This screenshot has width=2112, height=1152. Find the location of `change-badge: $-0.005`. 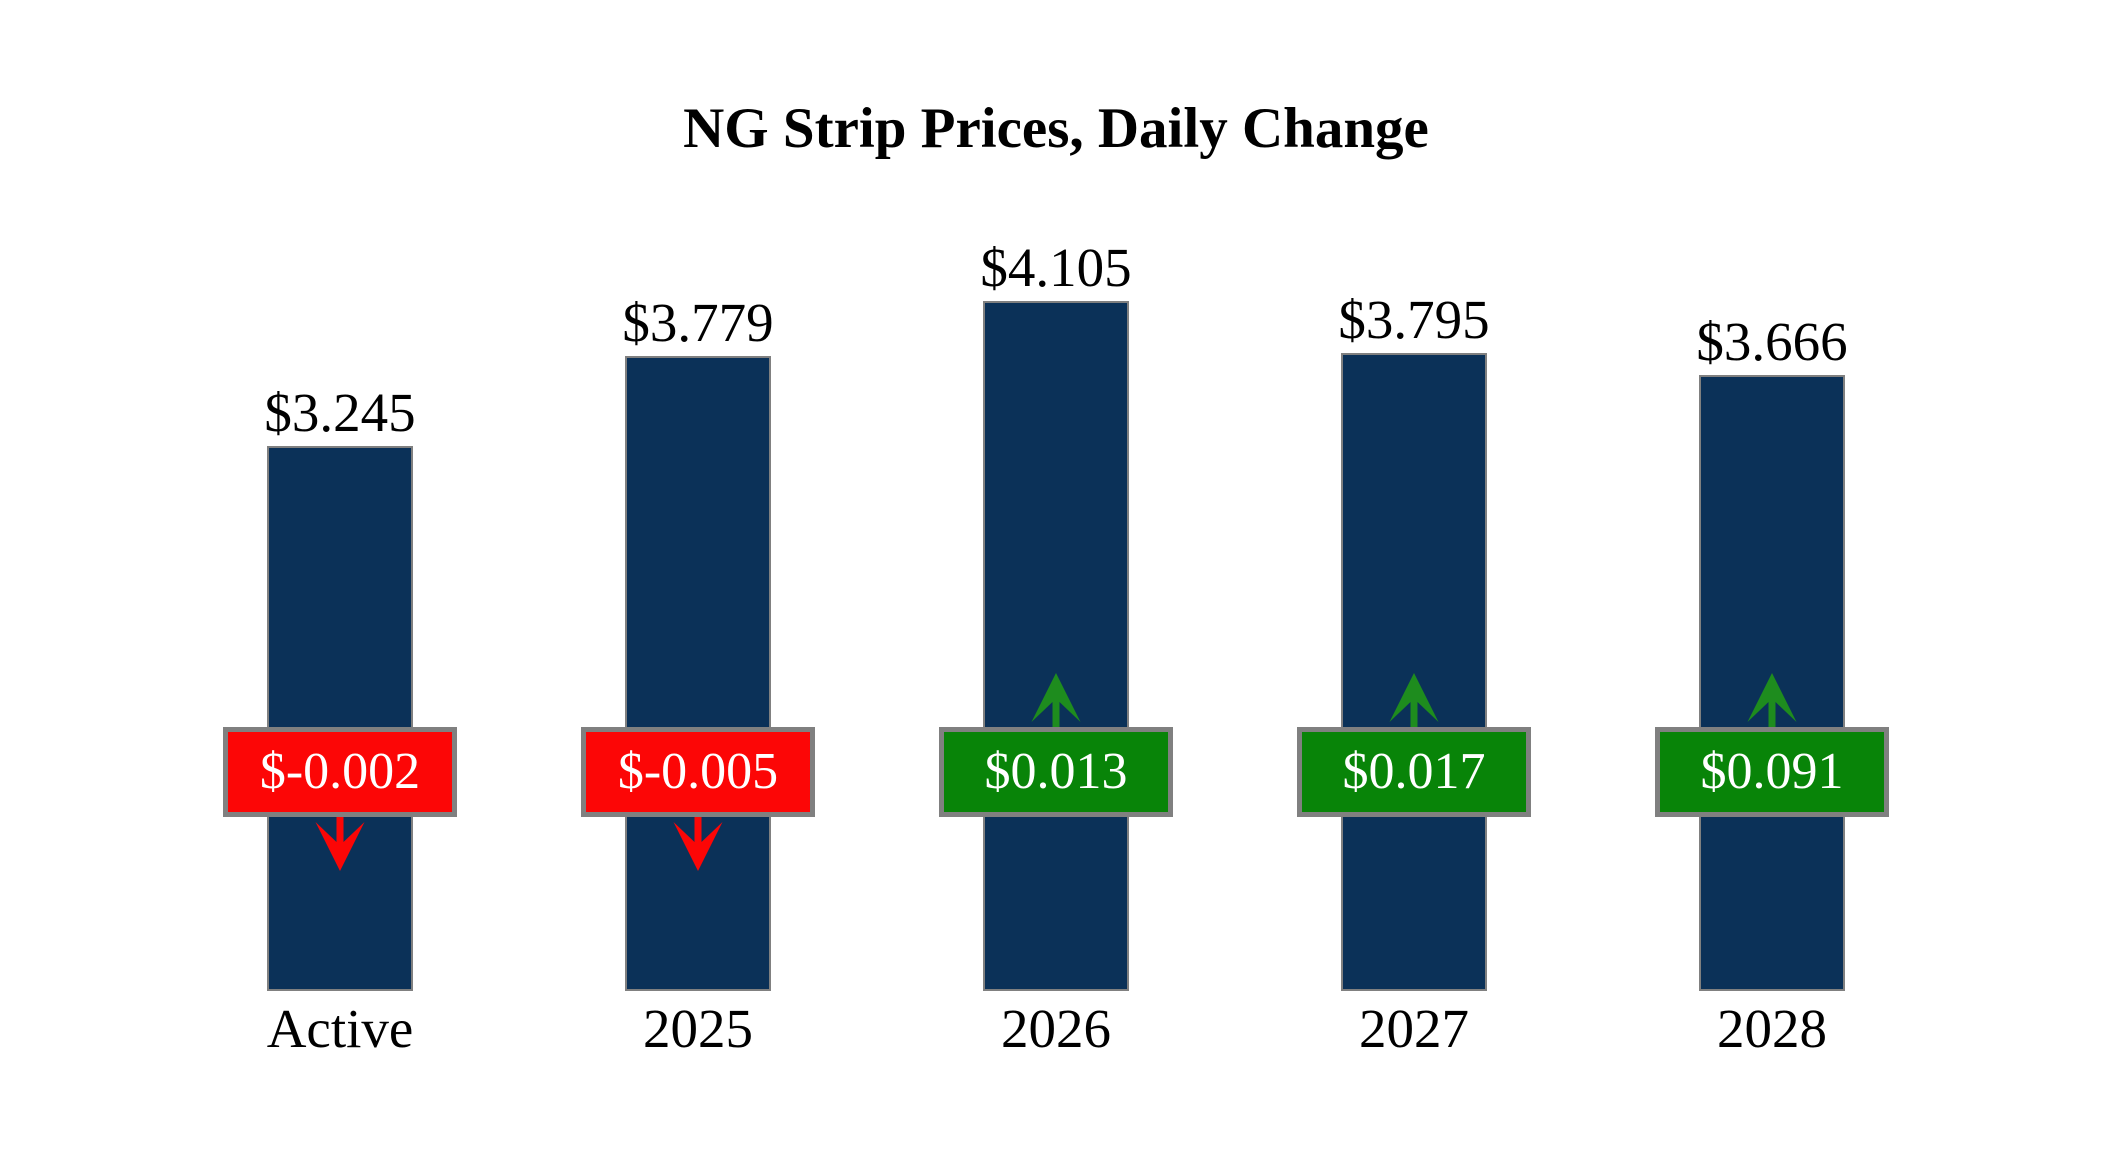

change-badge: $-0.005 is located at coordinates (698, 772).